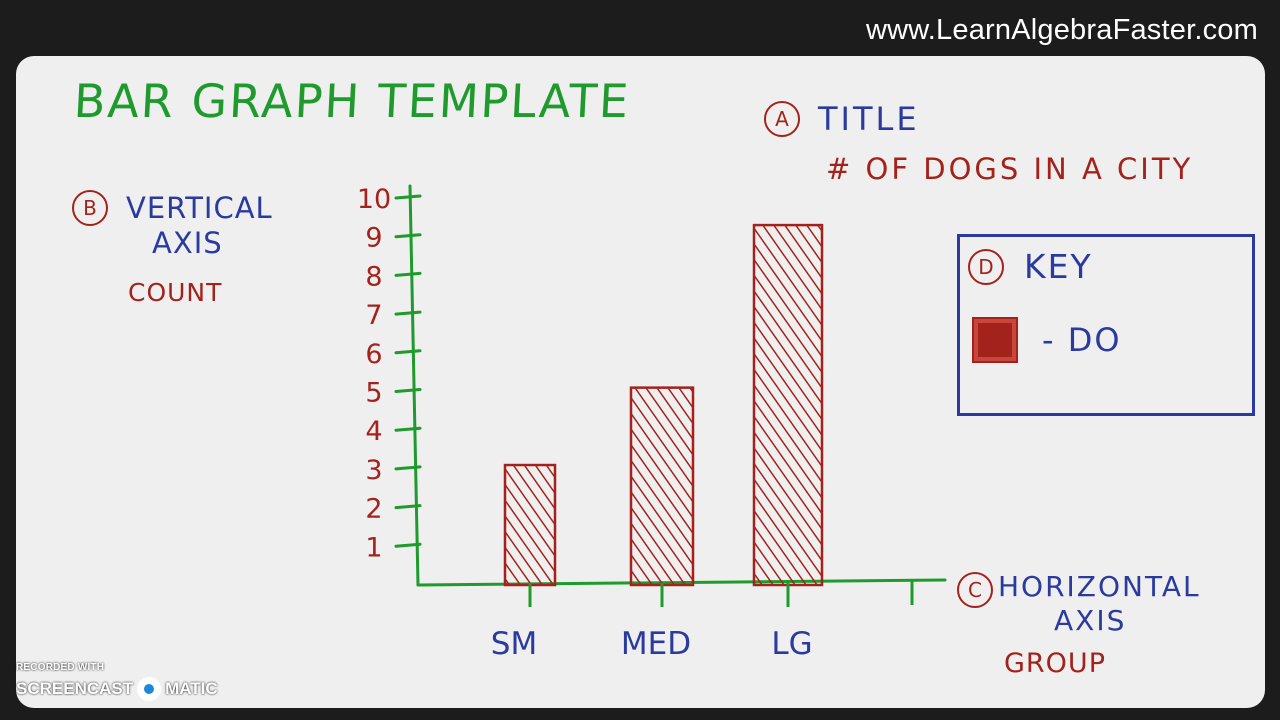  I want to click on screencast-logo-icon, so click(149, 689).